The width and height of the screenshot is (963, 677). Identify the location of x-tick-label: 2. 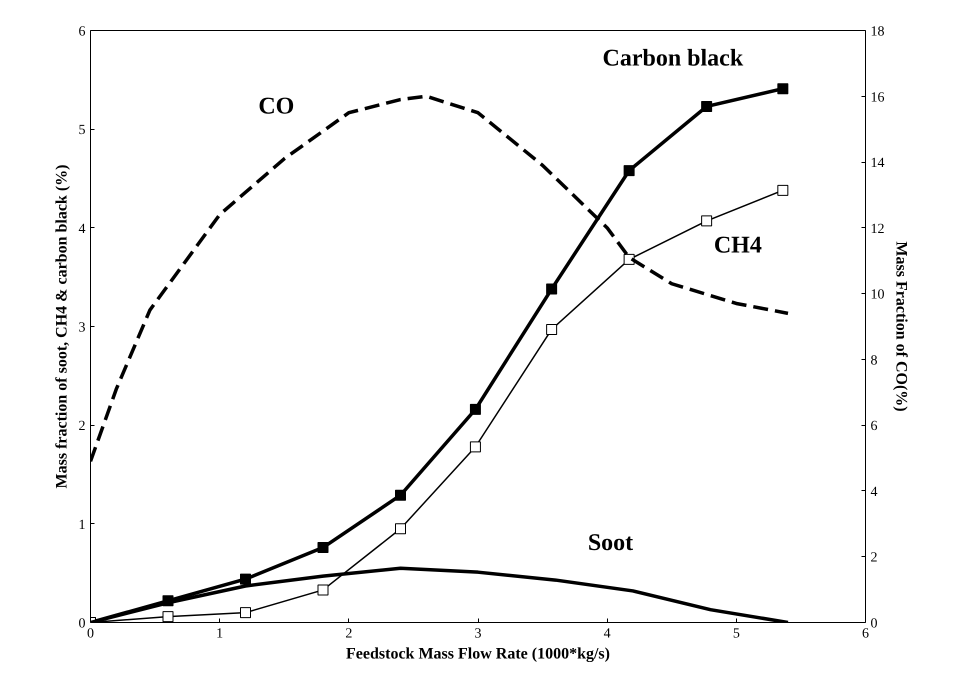
(348, 634).